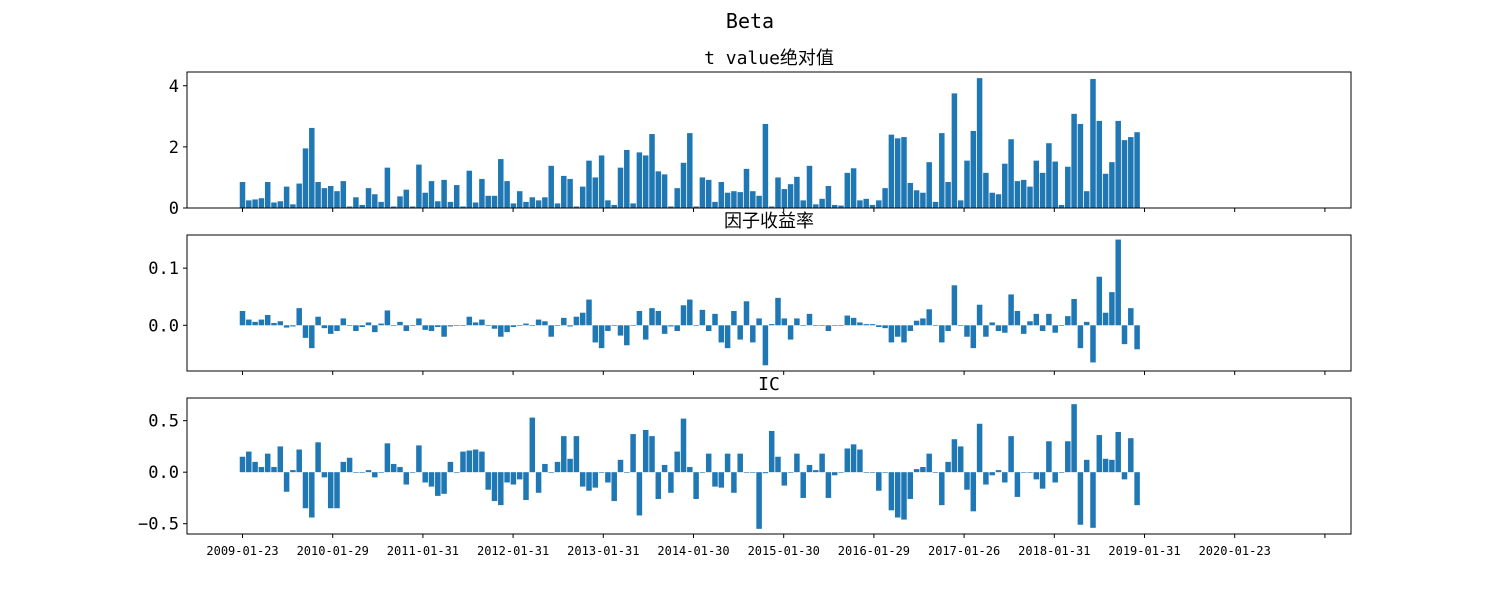 Image resolution: width=1500 pixels, height=600 pixels. I want to click on figure-title: Beta, so click(750, 21).